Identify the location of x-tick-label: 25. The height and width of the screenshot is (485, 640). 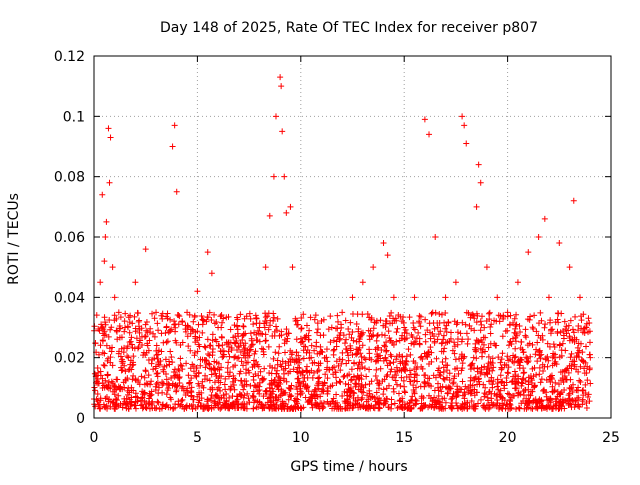
(611, 438).